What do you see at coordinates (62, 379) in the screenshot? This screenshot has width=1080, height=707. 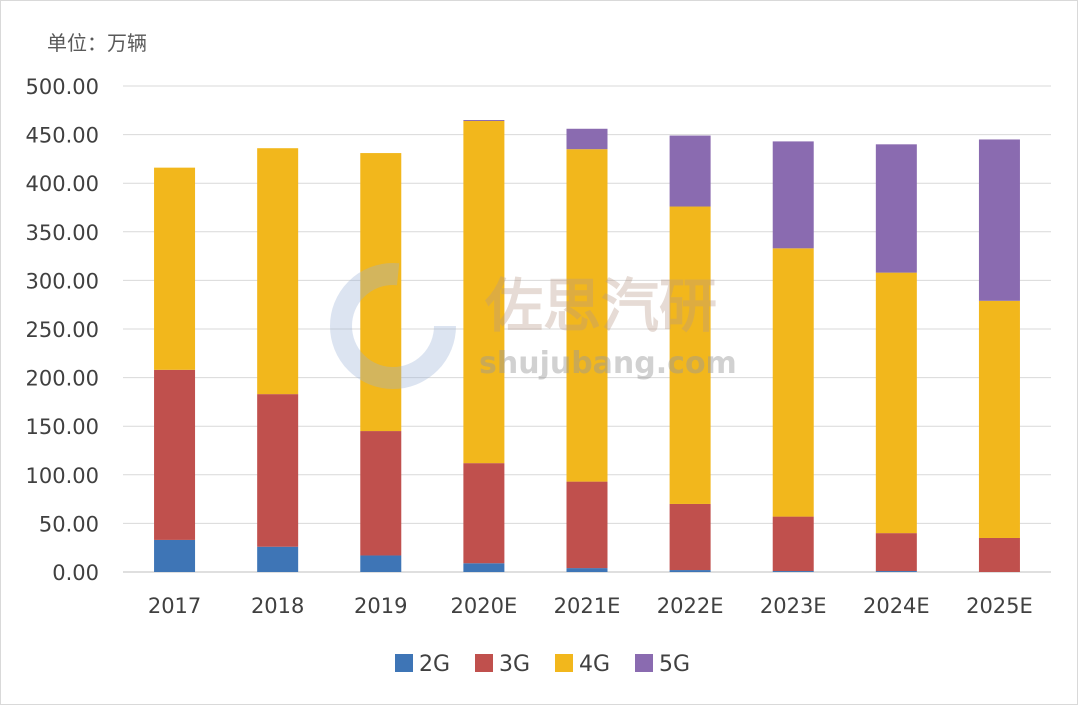 I see `y-tick-label: 200.00` at bounding box center [62, 379].